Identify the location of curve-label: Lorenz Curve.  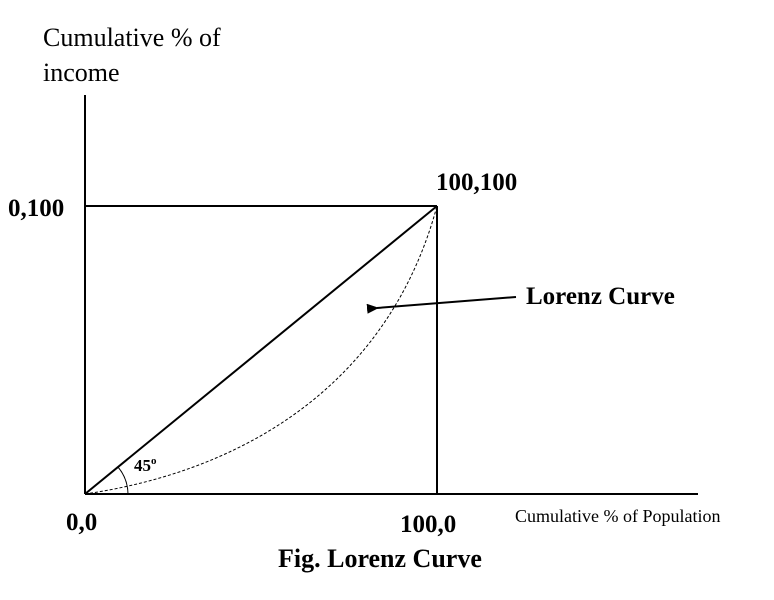
(600, 296).